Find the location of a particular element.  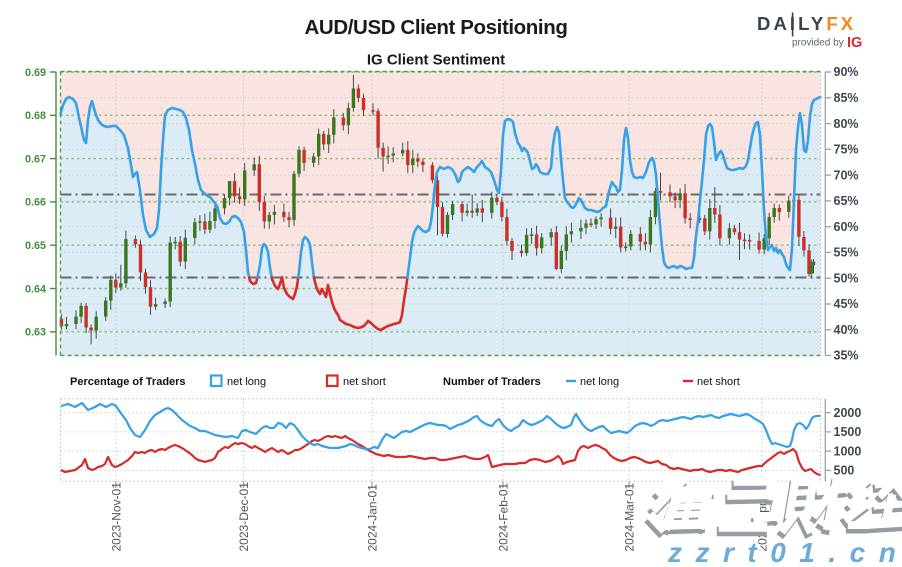

svg-text: 0.66 is located at coordinates (35, 203).